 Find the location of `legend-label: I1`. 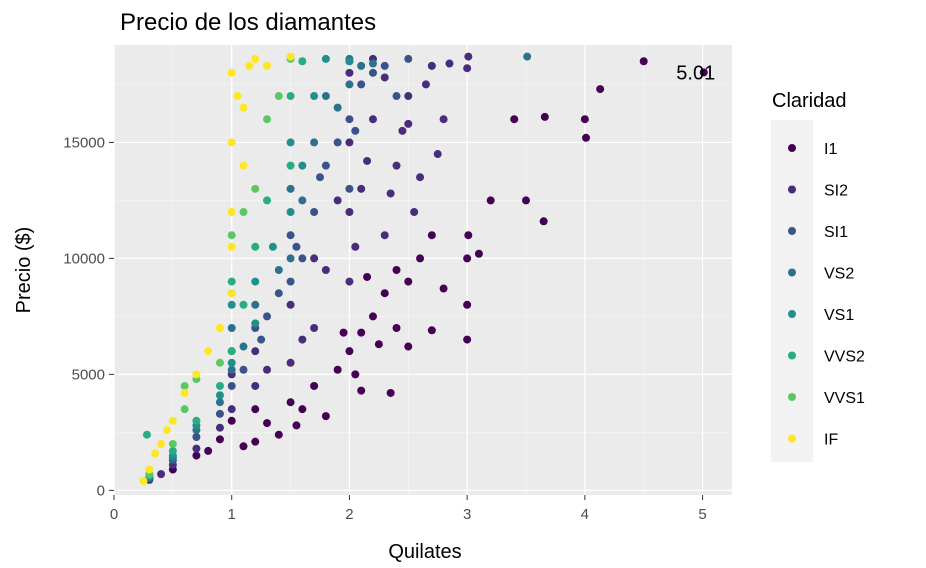

legend-label: I1 is located at coordinates (830, 149).